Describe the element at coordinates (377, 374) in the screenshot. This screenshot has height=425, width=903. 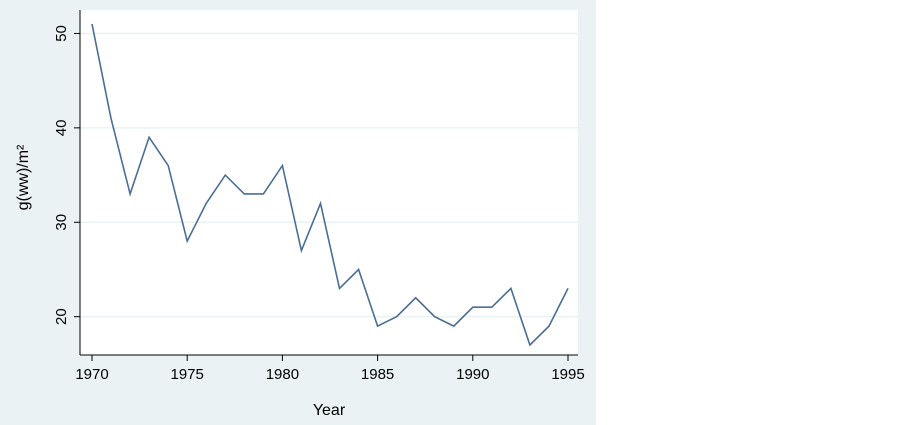
I see `x-tick-label: 1985` at that location.